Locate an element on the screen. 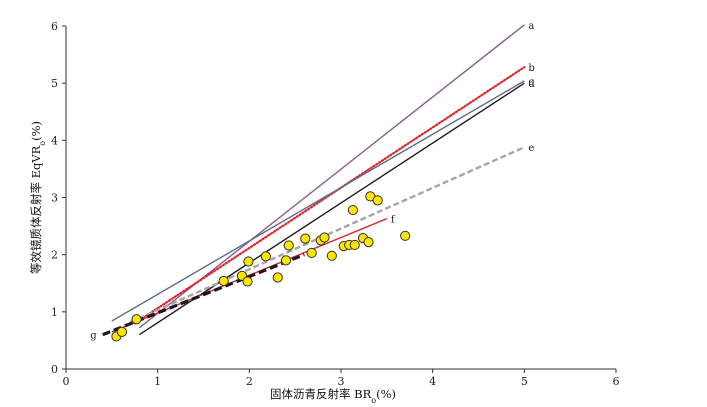 This screenshot has height=407, width=707. y-tick-label-0: 0 is located at coordinates (54, 369).